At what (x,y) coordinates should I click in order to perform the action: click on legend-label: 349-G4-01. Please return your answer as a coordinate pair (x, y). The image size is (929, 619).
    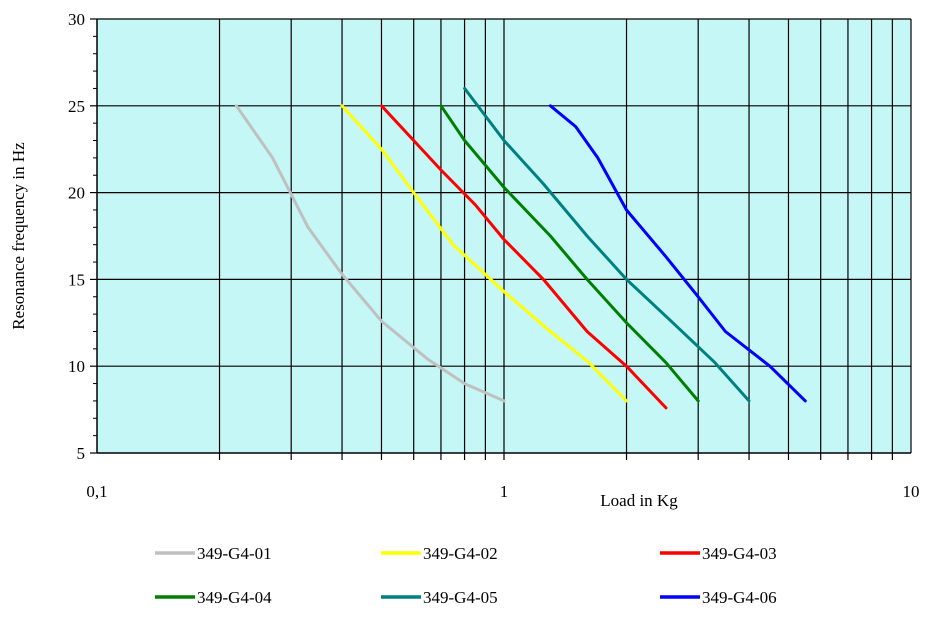
    Looking at the image, I should click on (234, 553).